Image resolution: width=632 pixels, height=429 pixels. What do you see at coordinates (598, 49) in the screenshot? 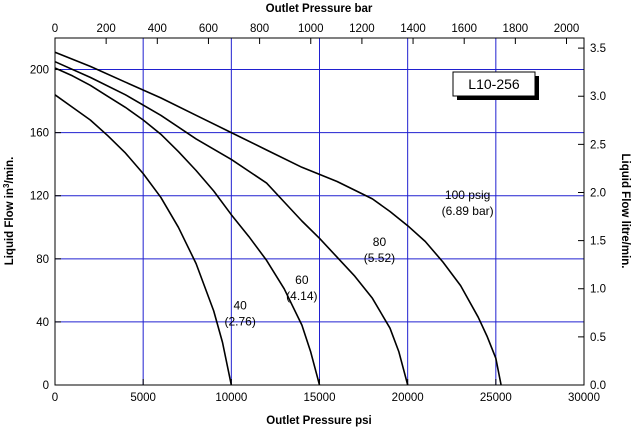
I see `y-right-tick-label: 3.5` at bounding box center [598, 49].